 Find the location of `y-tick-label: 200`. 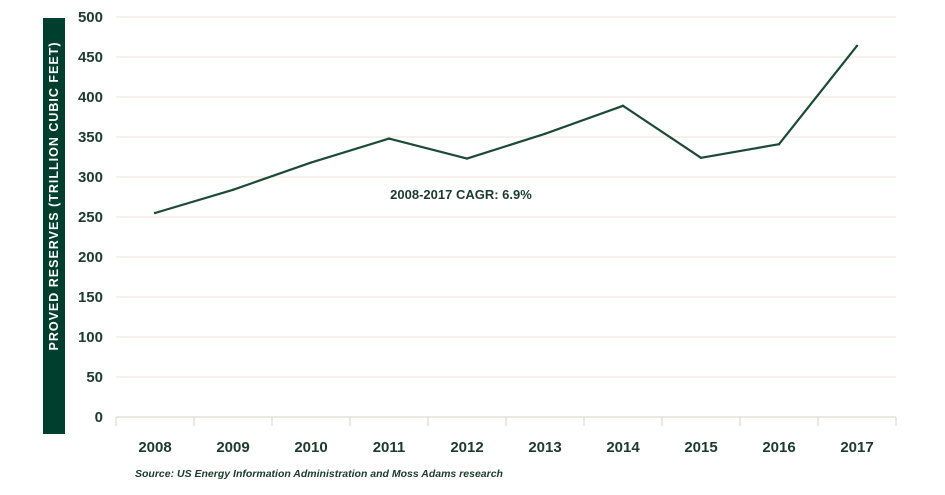

y-tick-label: 200 is located at coordinates (90, 257).